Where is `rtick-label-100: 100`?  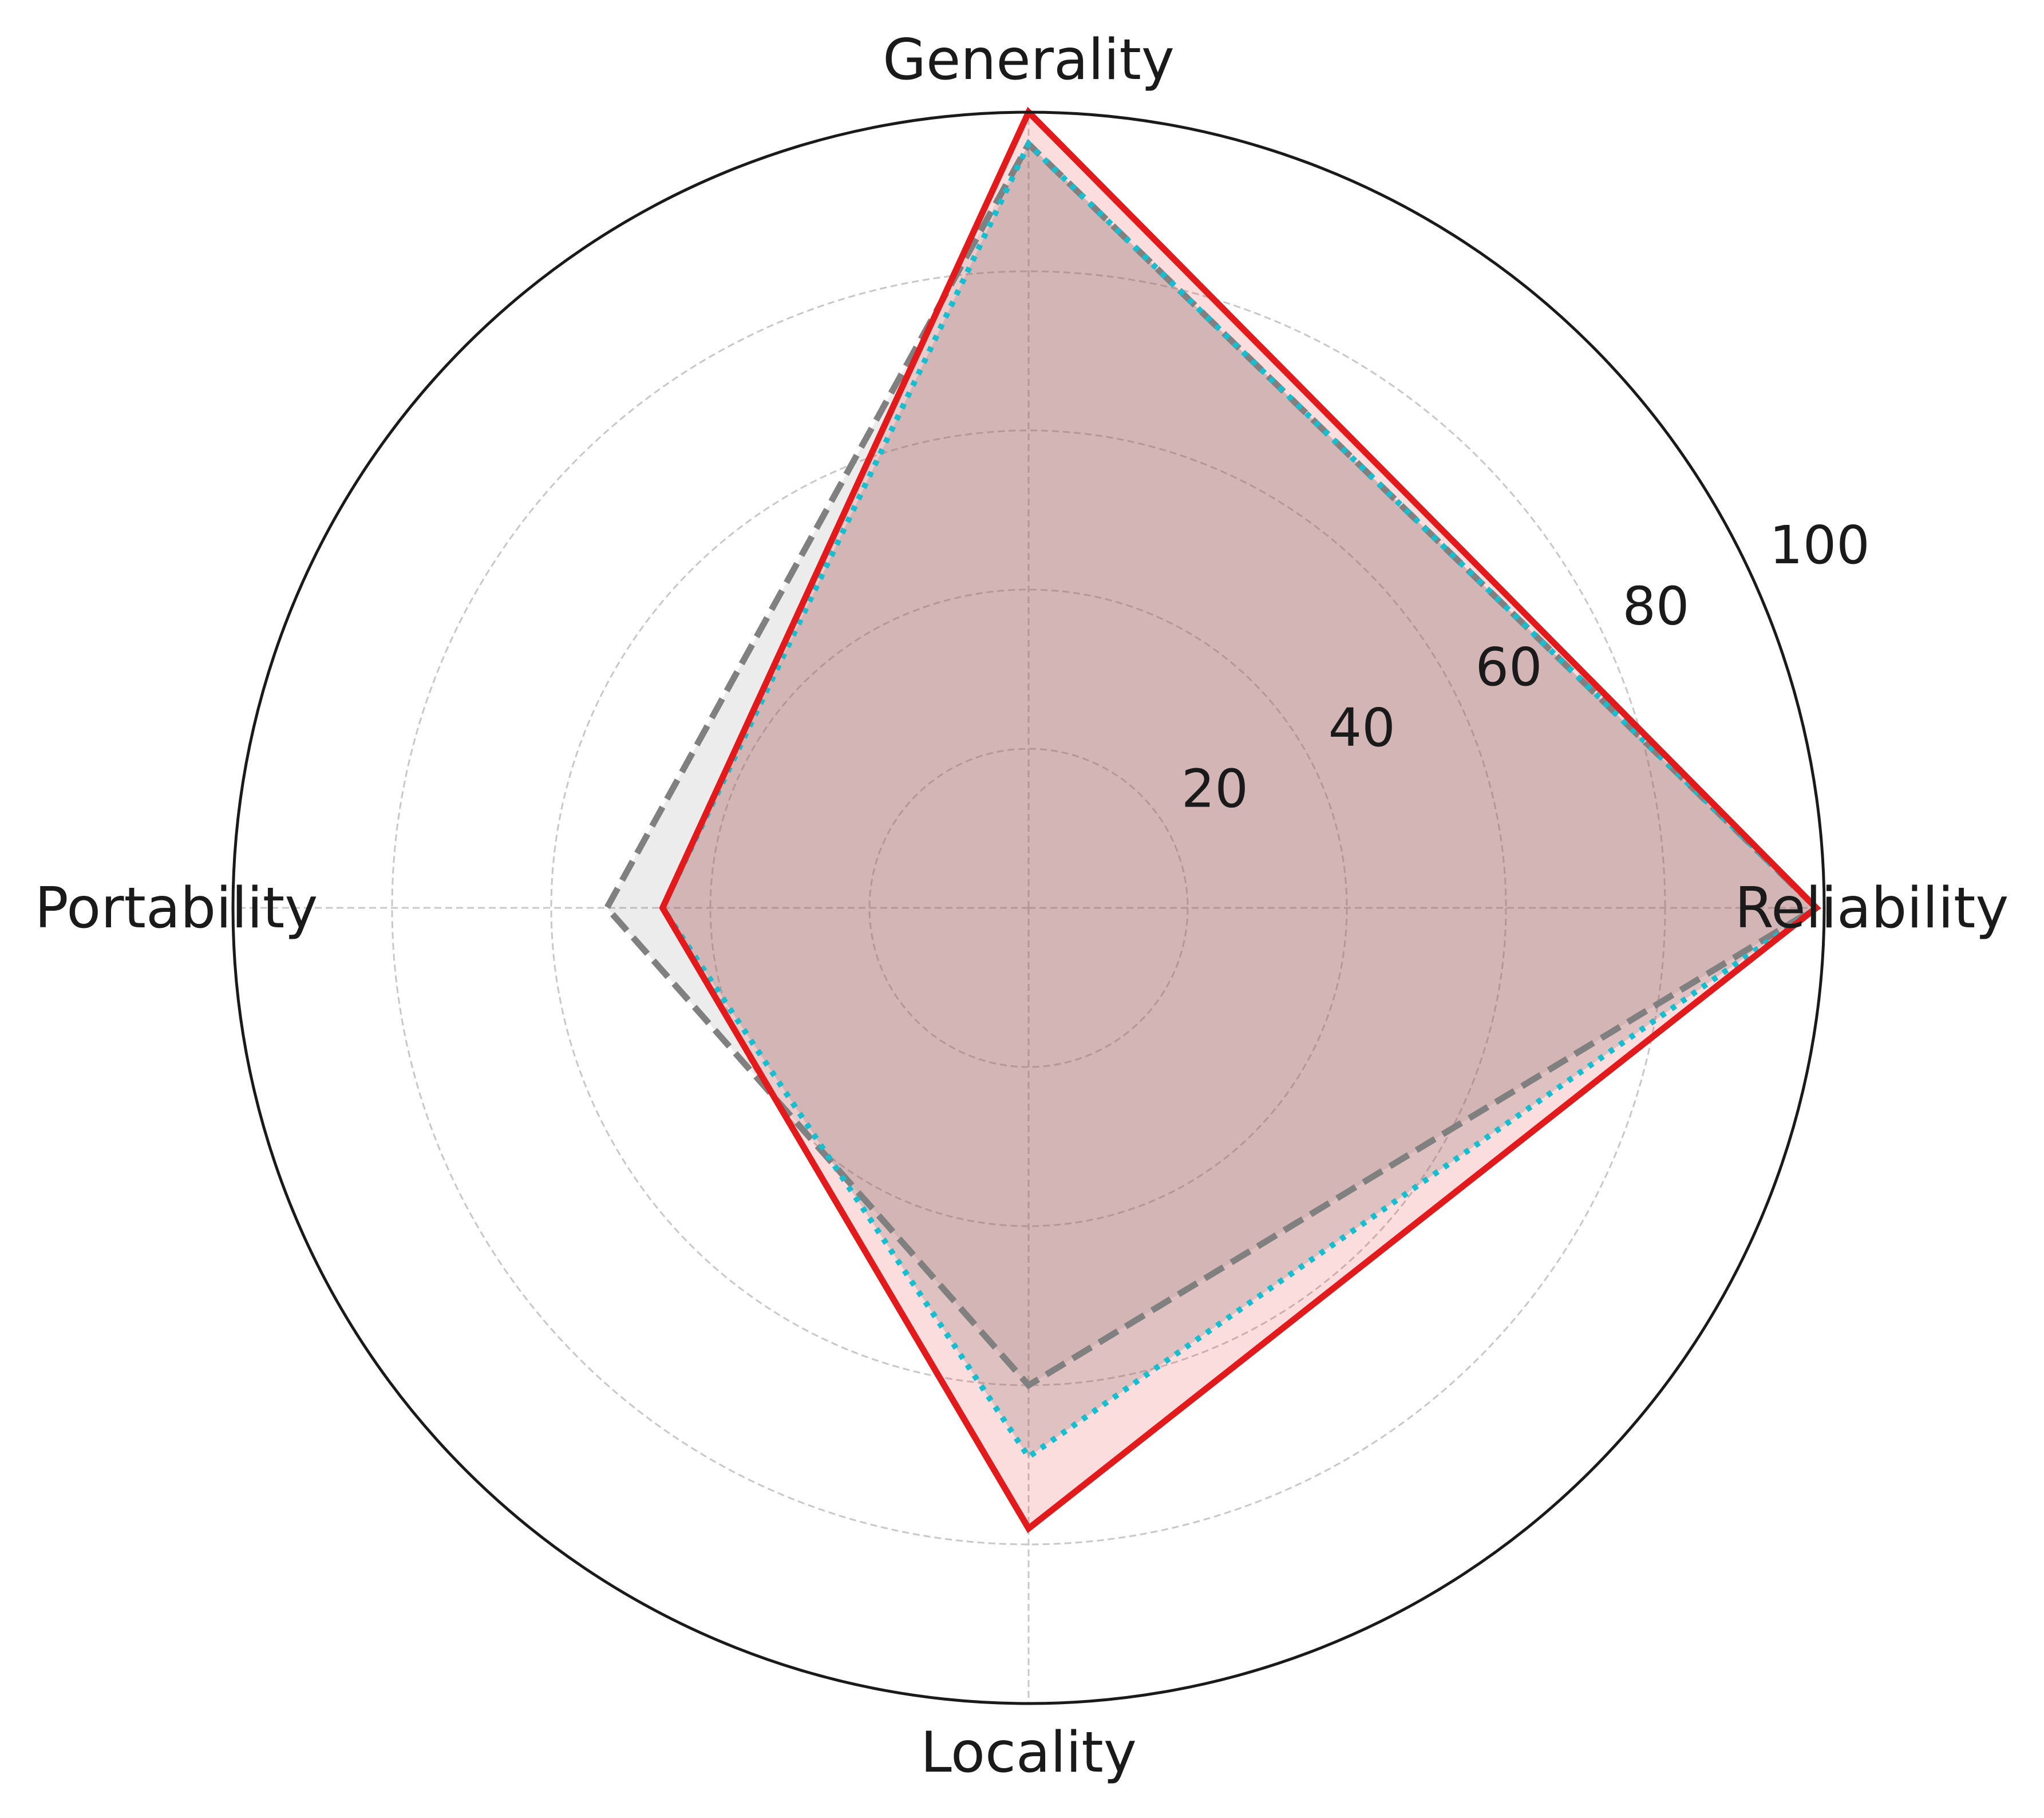
rtick-label-100: 100 is located at coordinates (1819, 545).